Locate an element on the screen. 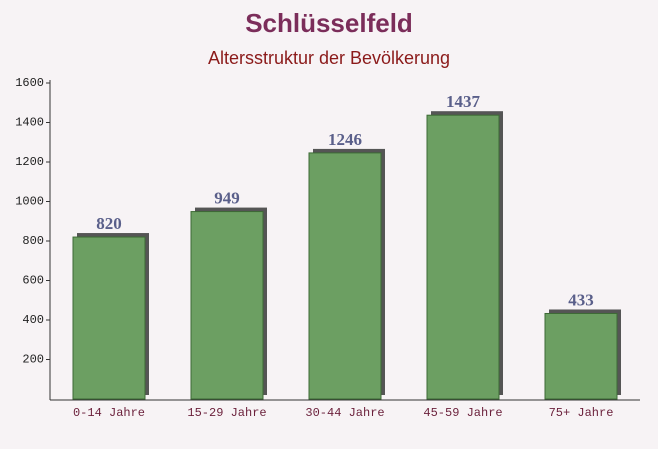  y-tick-label: 800 is located at coordinates (33, 241).